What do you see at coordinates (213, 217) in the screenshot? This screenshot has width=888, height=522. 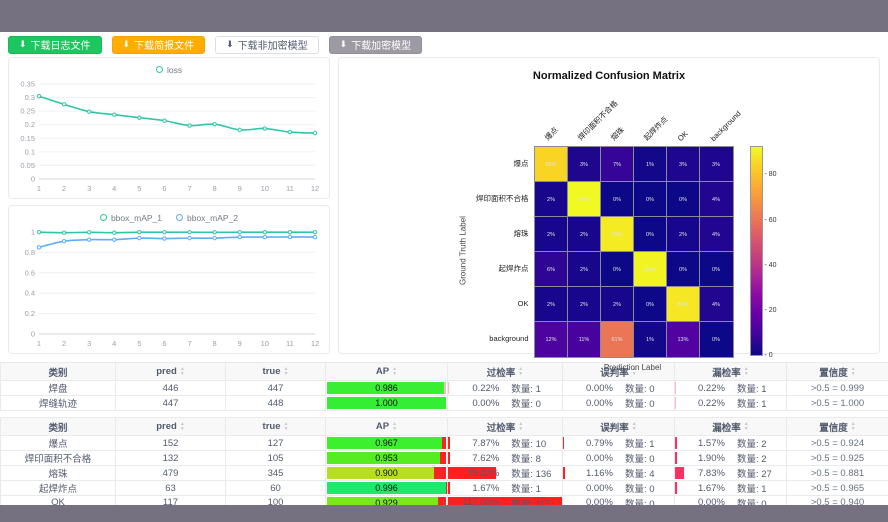 I see `legend-label: bbox_mAP_2` at bounding box center [213, 217].